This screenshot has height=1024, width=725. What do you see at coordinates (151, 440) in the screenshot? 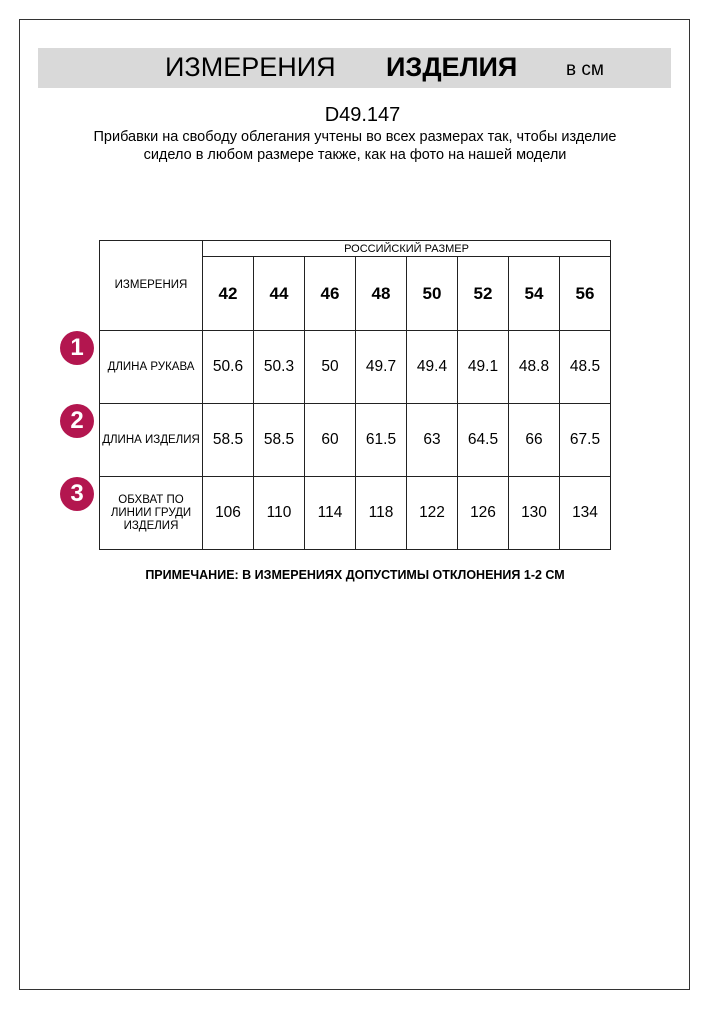
I see `row-label: ДЛИНА ИЗДЕЛИЯ` at bounding box center [151, 440].